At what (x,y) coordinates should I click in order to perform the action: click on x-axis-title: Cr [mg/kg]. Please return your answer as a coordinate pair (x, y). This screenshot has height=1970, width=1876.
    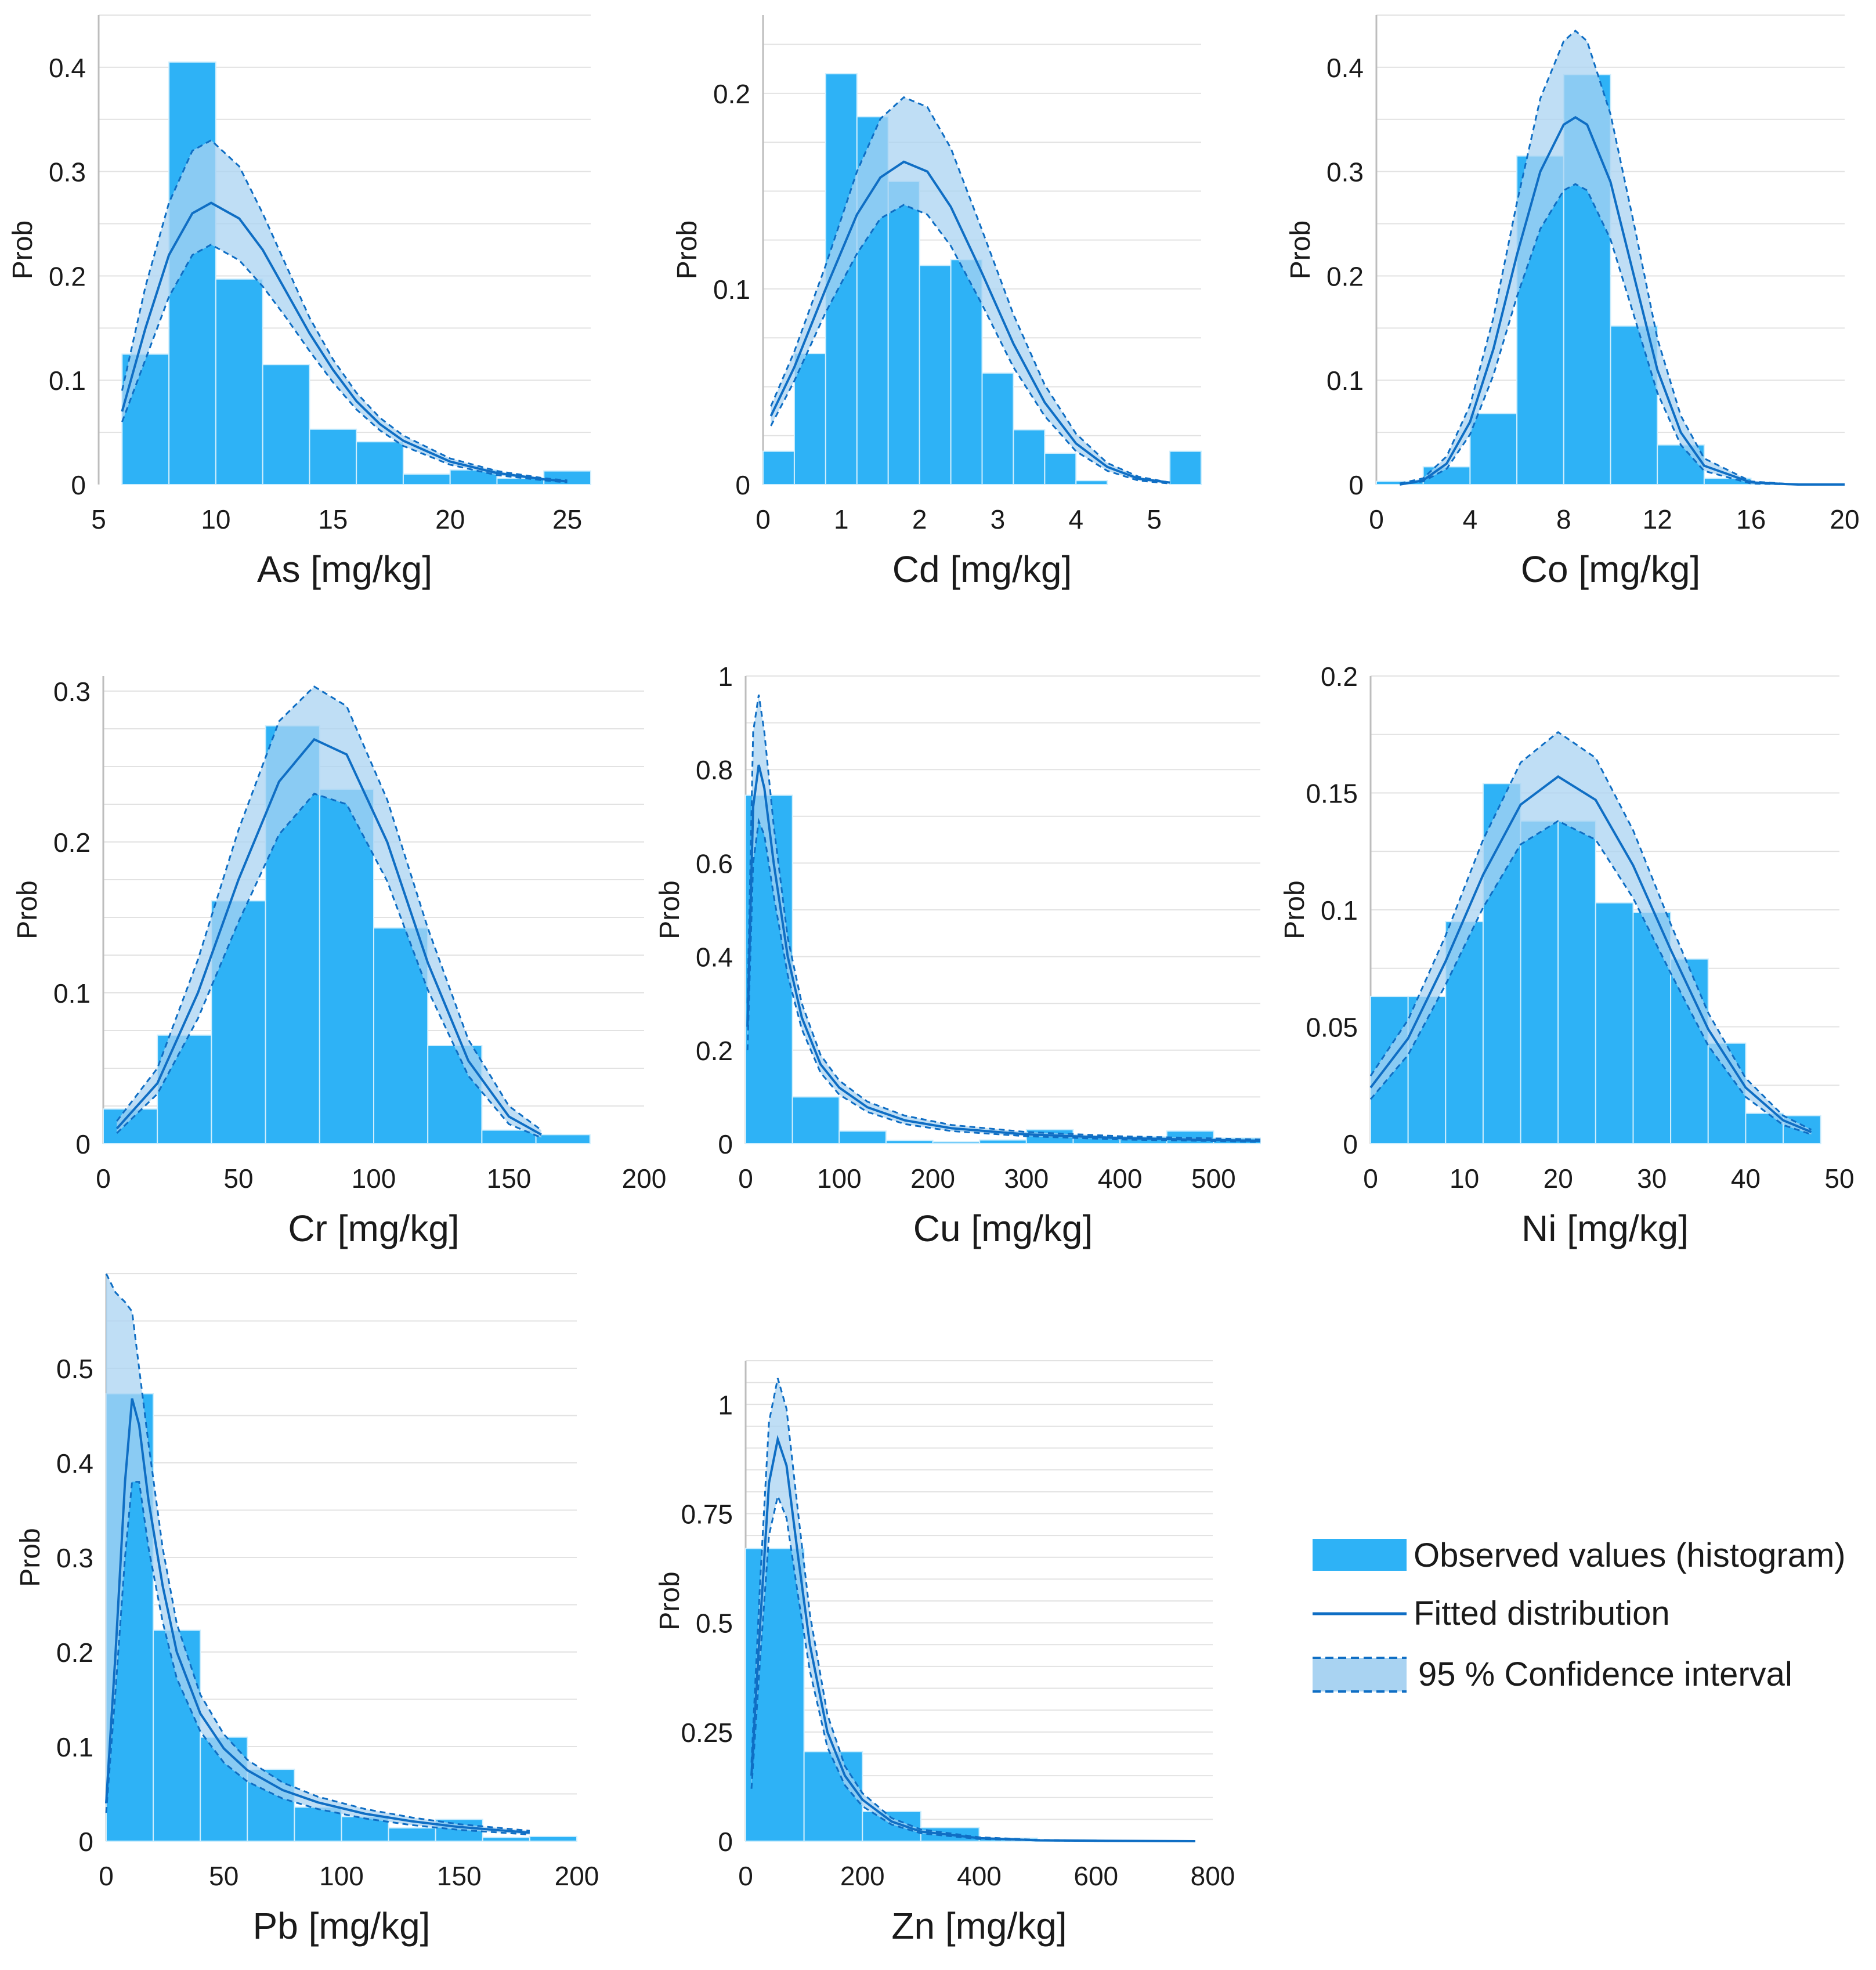
    Looking at the image, I should click on (373, 1228).